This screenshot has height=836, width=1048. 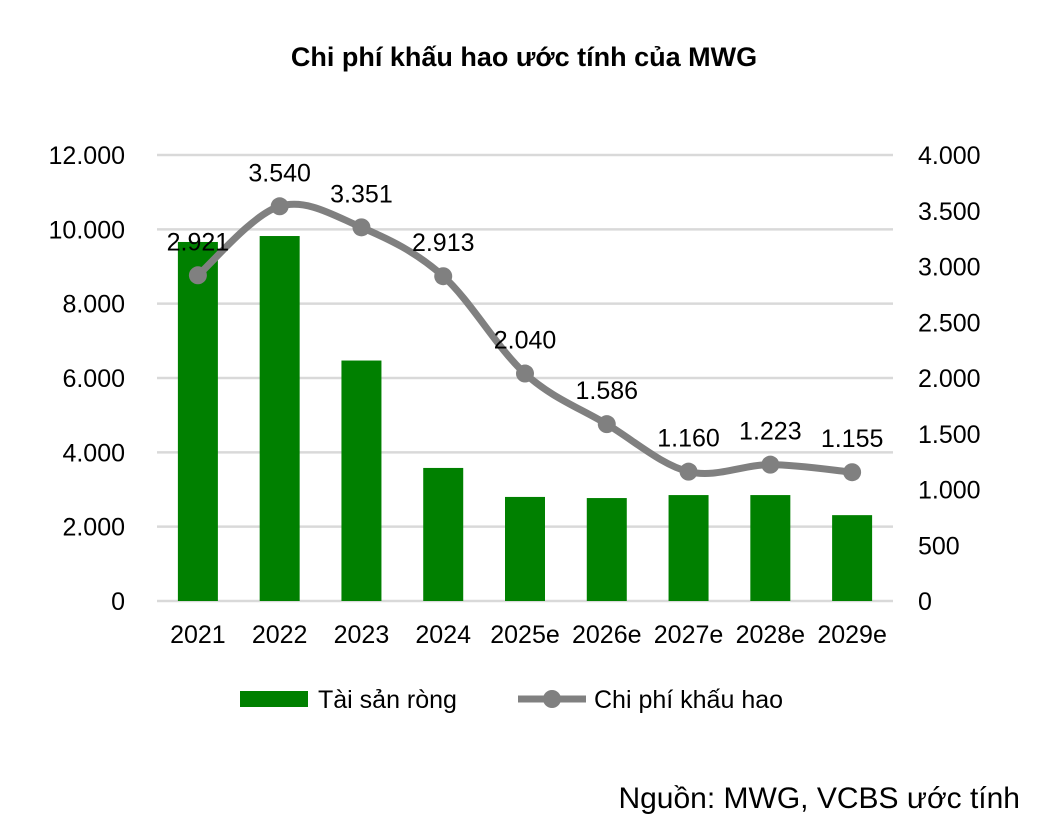 What do you see at coordinates (688, 700) in the screenshot?
I see `legend-label-line: Chi phí khấu hao` at bounding box center [688, 700].